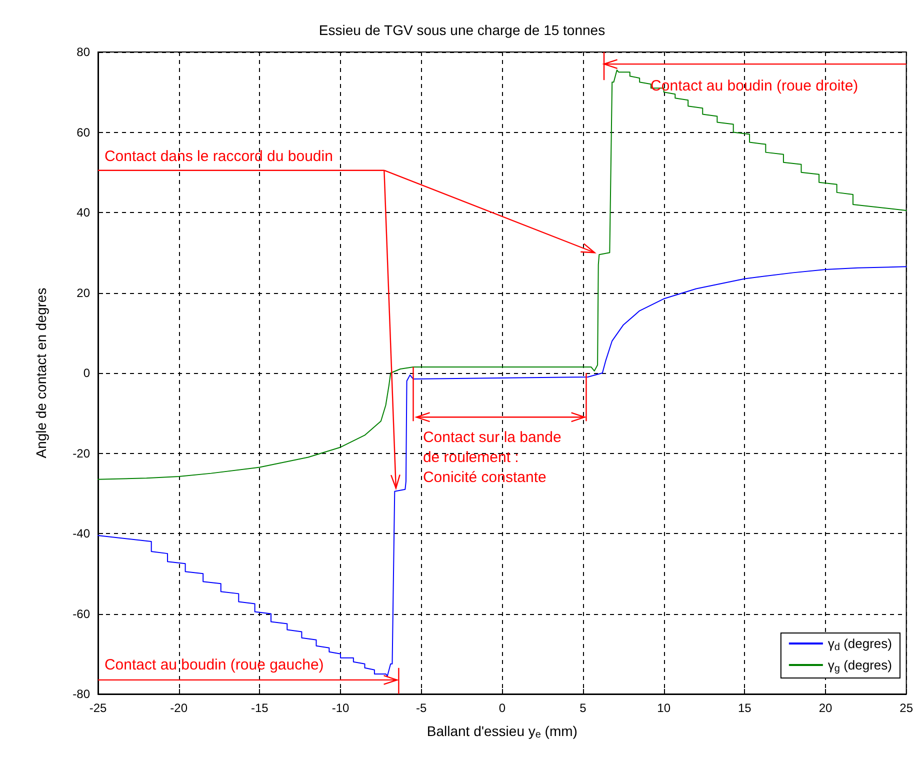  What do you see at coordinates (341, 708) in the screenshot?
I see `x-tick-label: -10` at bounding box center [341, 708].